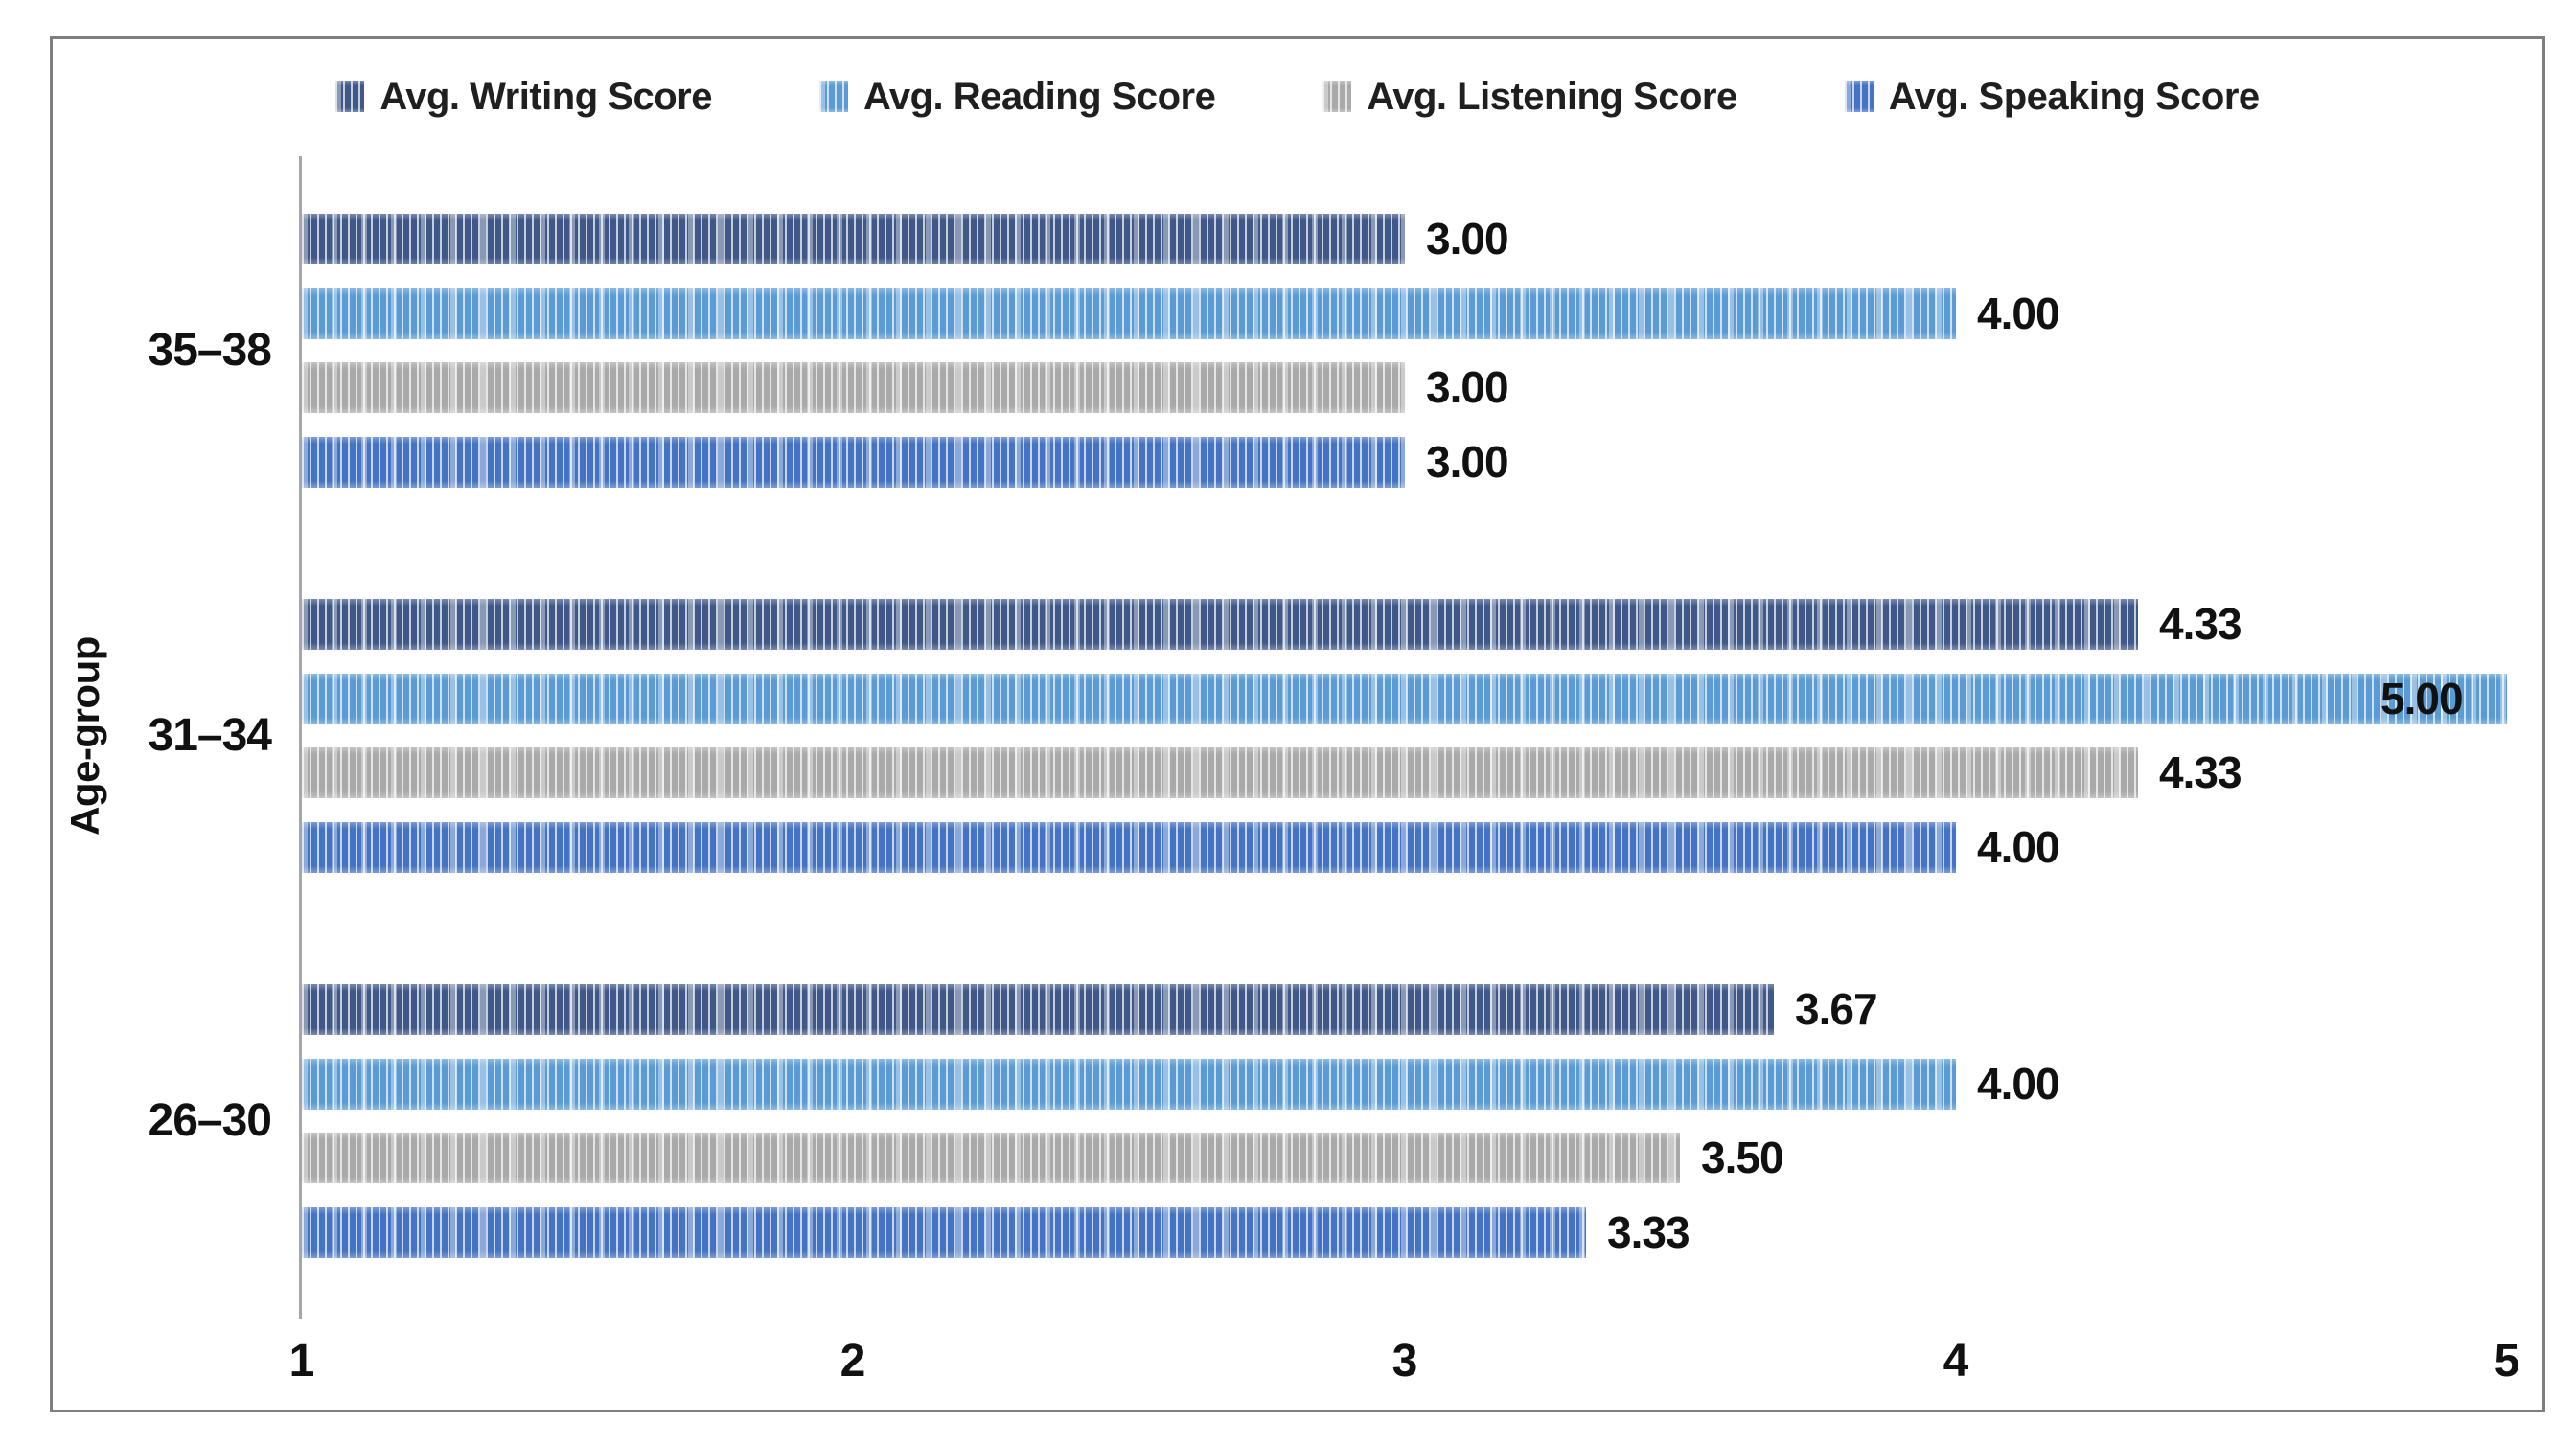 The height and width of the screenshot is (1445, 2576). What do you see at coordinates (853, 1361) in the screenshot?
I see `x-tick-label: 2` at bounding box center [853, 1361].